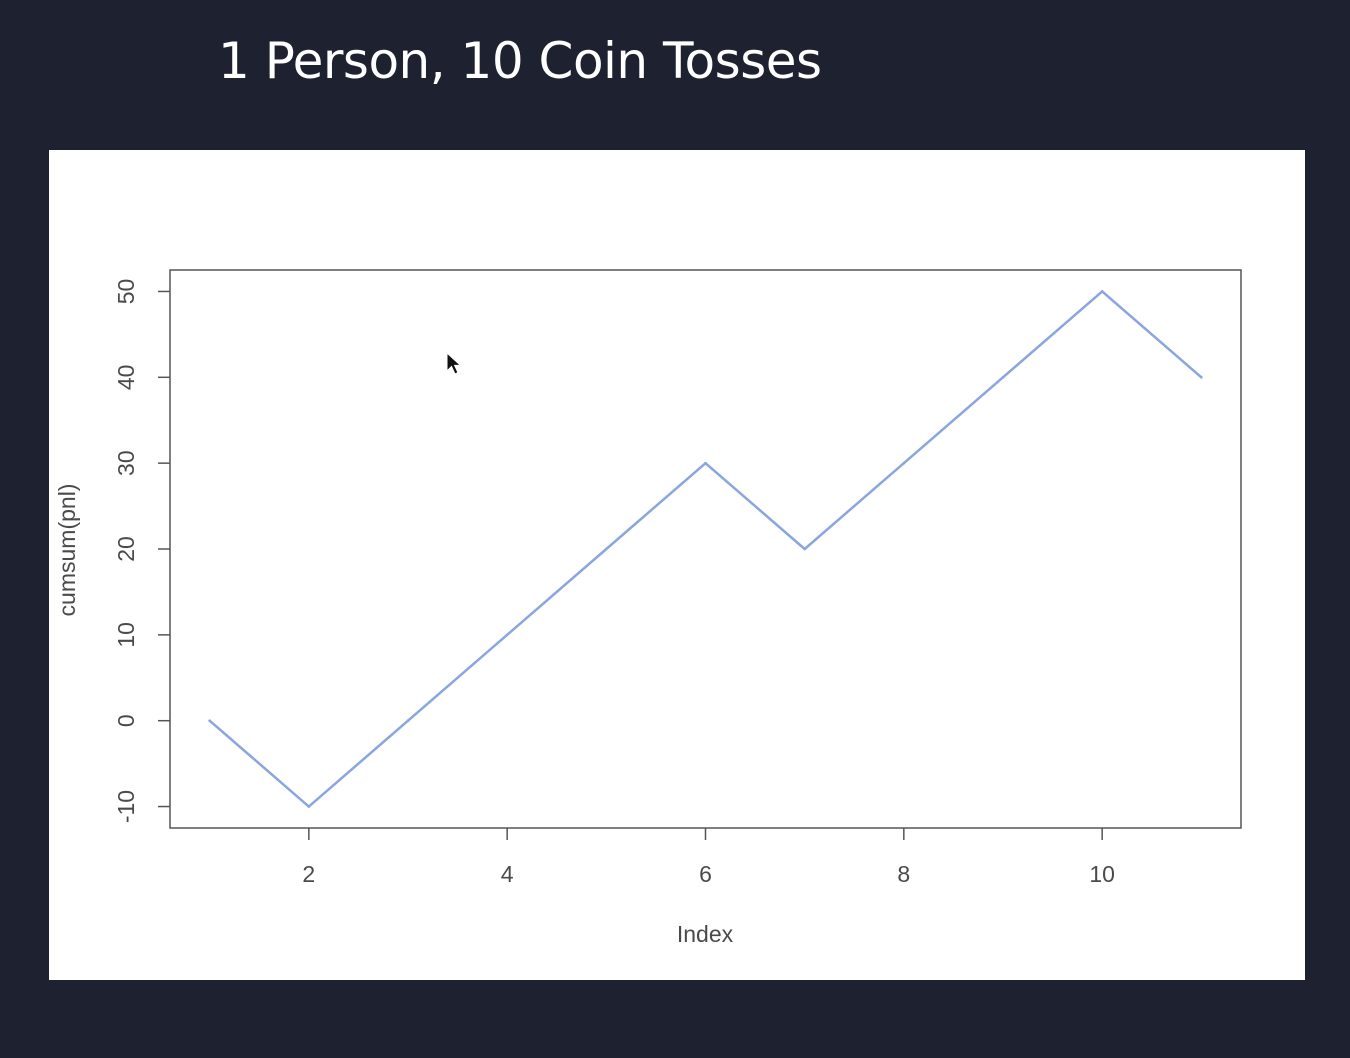  What do you see at coordinates (126, 378) in the screenshot?
I see `y-tick-label: 40` at bounding box center [126, 378].